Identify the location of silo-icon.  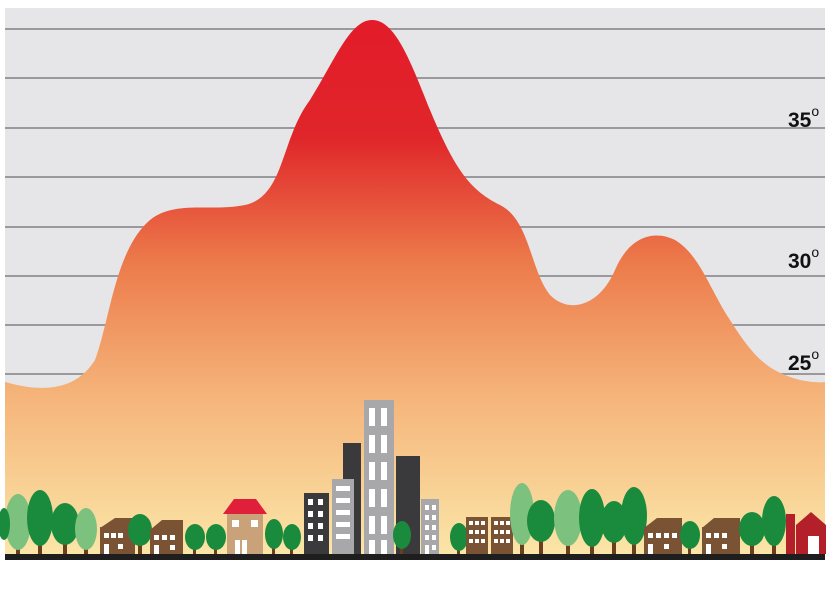
(790, 534).